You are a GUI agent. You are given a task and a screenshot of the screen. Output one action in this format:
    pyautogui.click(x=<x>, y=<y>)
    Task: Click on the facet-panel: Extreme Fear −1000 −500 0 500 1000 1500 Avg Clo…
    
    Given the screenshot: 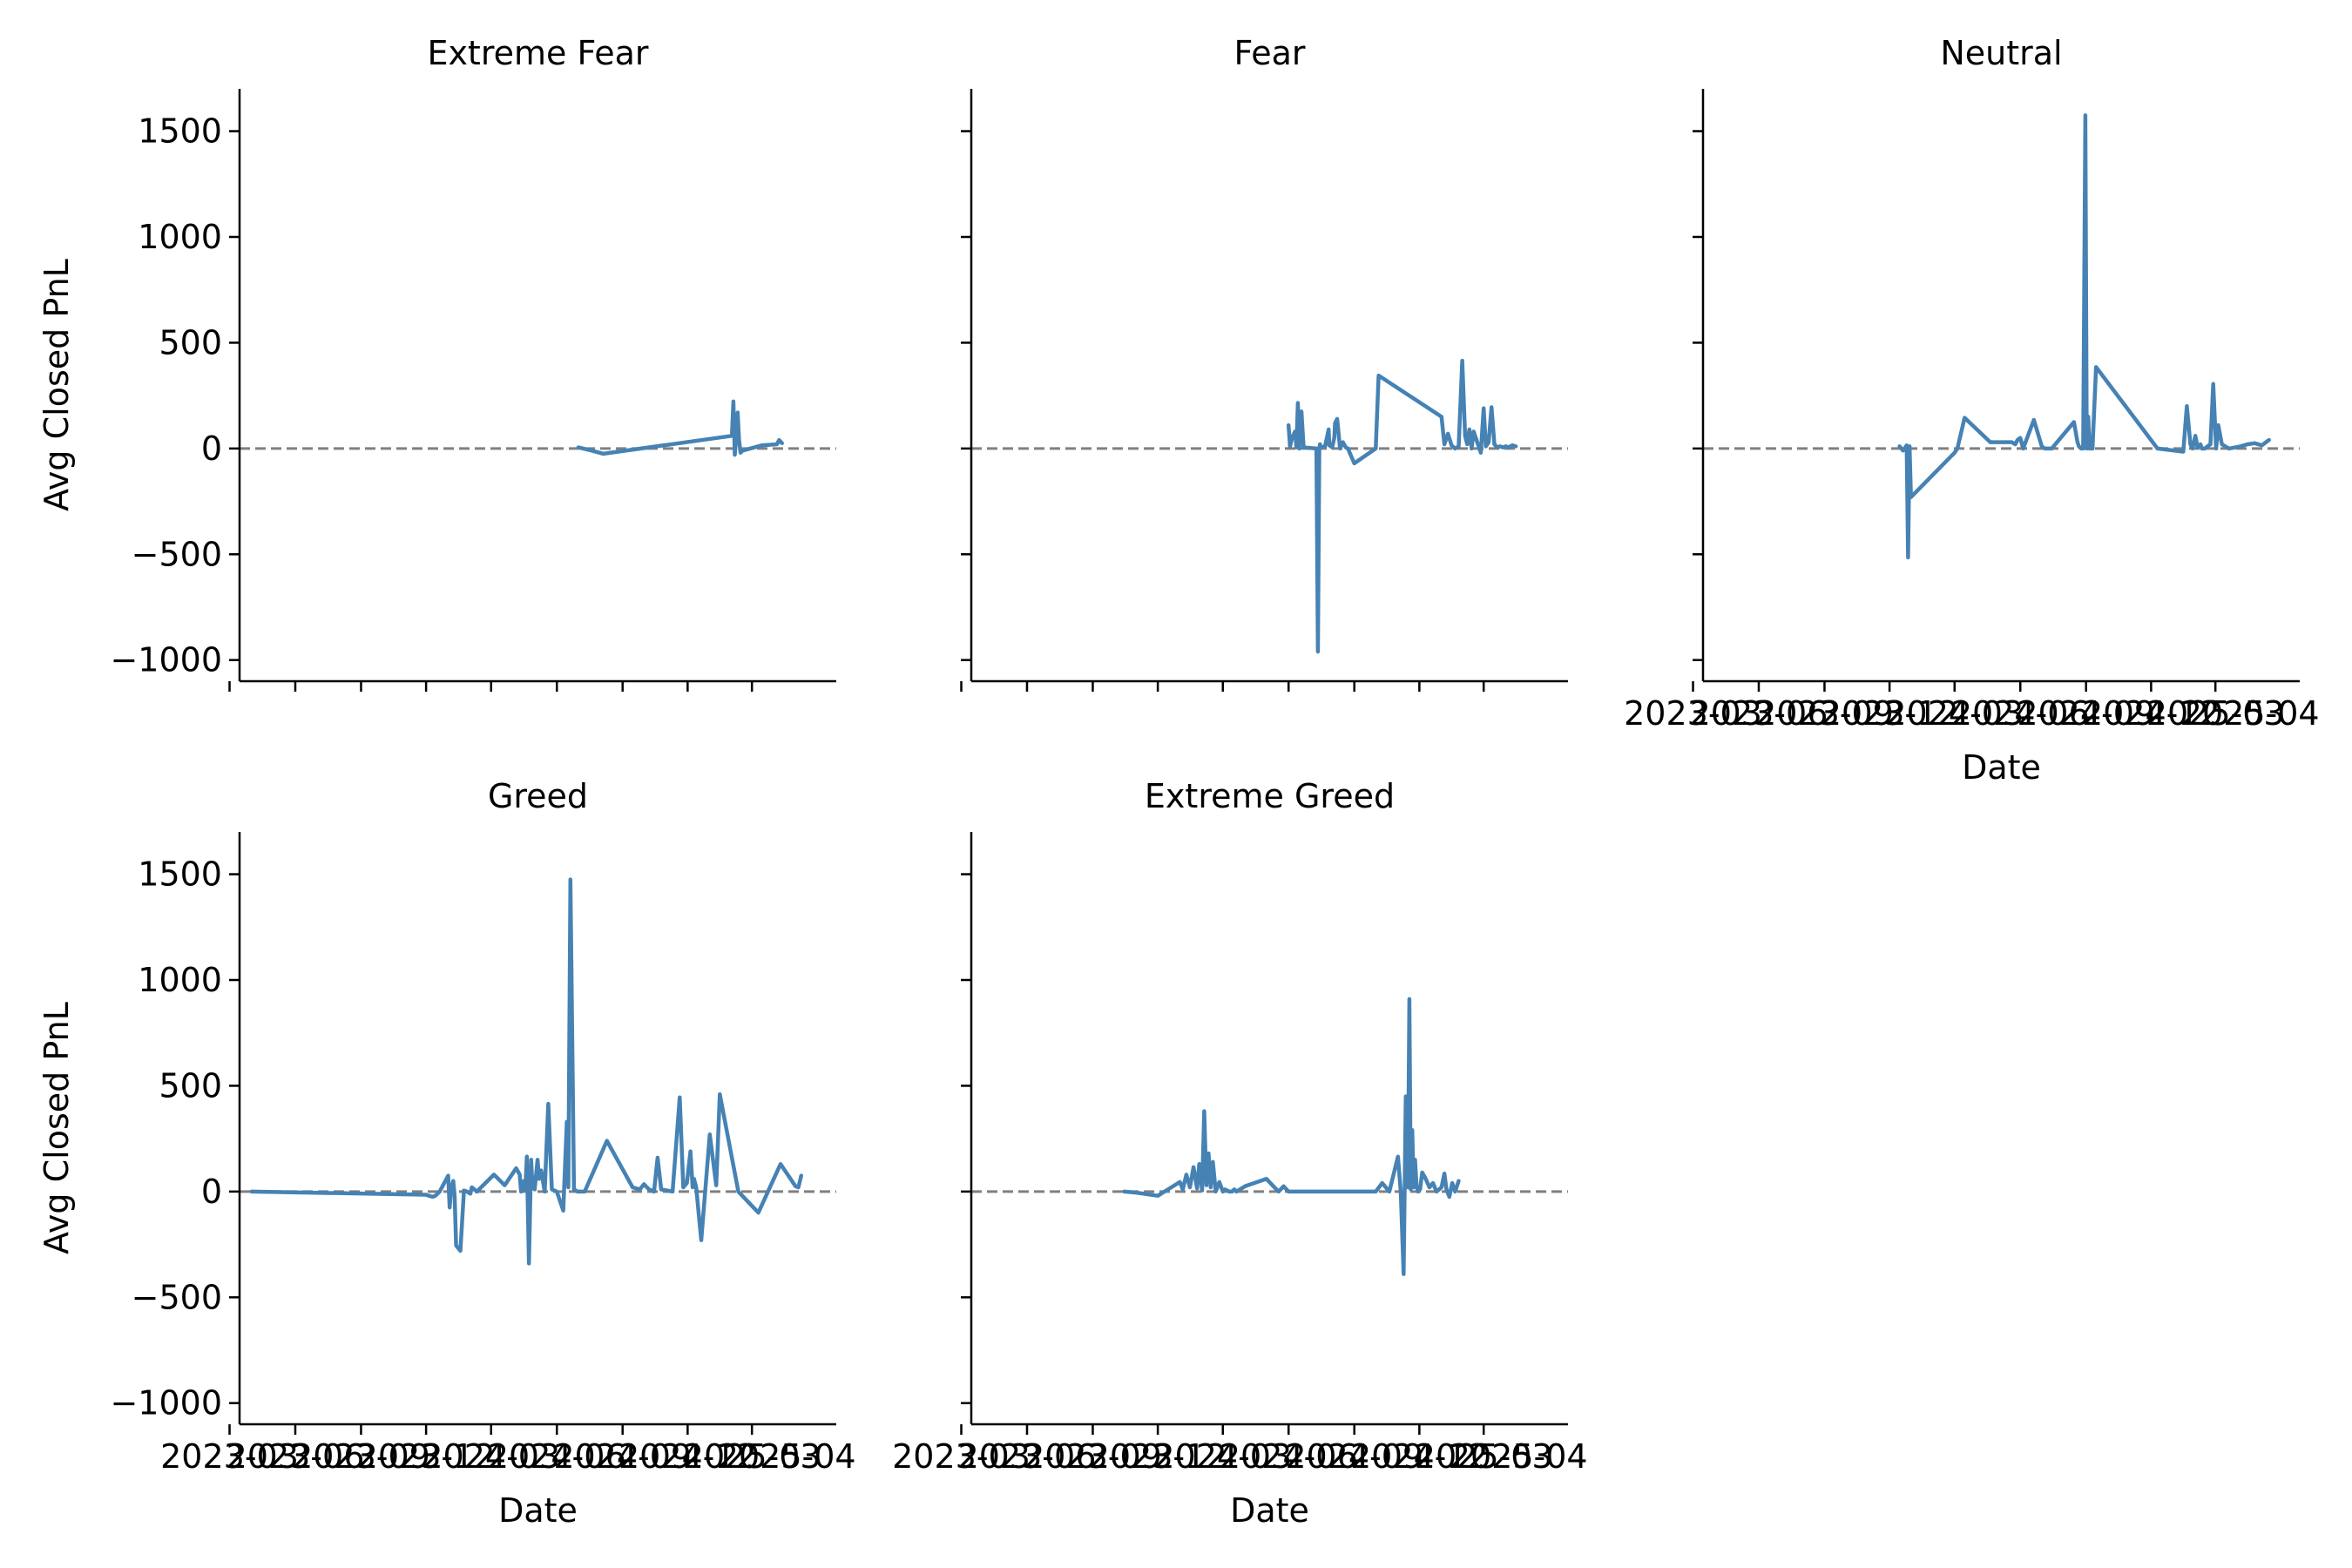 What is the action you would take?
    pyautogui.click(x=437, y=363)
    